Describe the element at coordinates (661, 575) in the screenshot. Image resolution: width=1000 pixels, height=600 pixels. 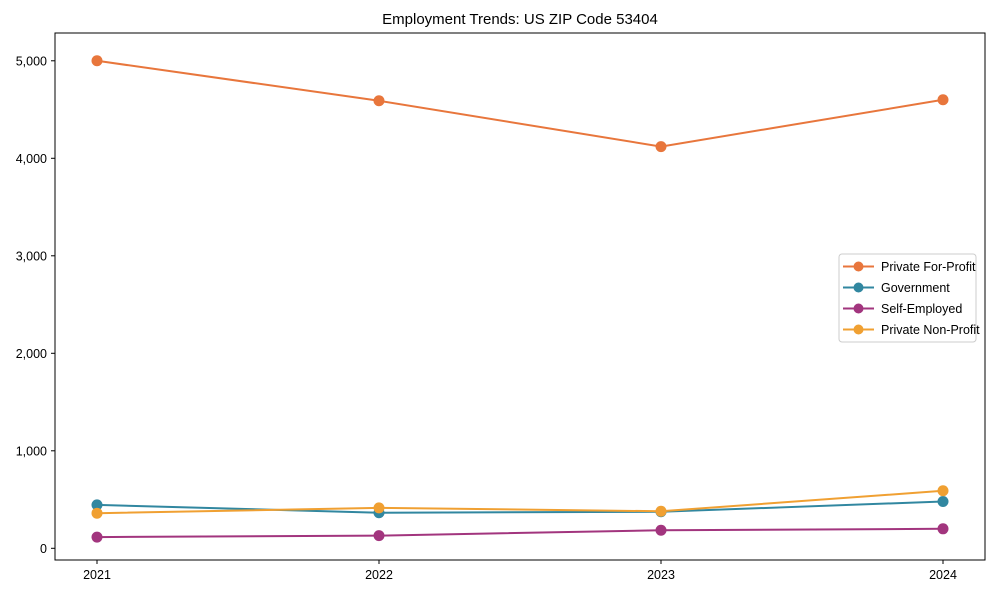
I see `x-tick-label: 2023` at that location.